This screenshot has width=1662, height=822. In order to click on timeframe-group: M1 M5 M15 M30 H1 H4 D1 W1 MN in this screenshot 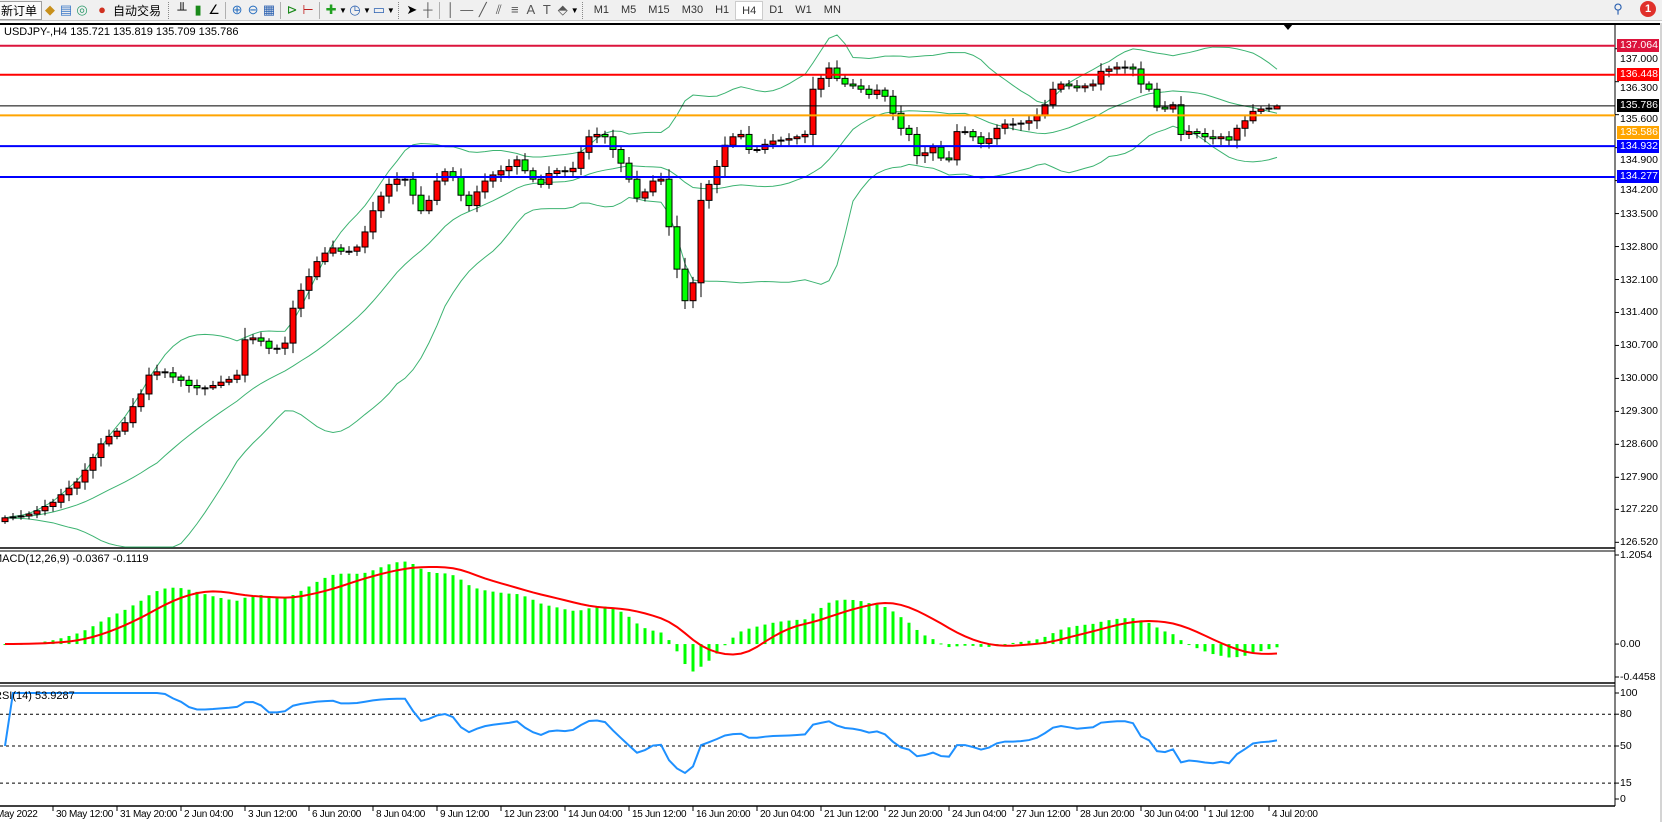, I will do `click(717, 10)`.